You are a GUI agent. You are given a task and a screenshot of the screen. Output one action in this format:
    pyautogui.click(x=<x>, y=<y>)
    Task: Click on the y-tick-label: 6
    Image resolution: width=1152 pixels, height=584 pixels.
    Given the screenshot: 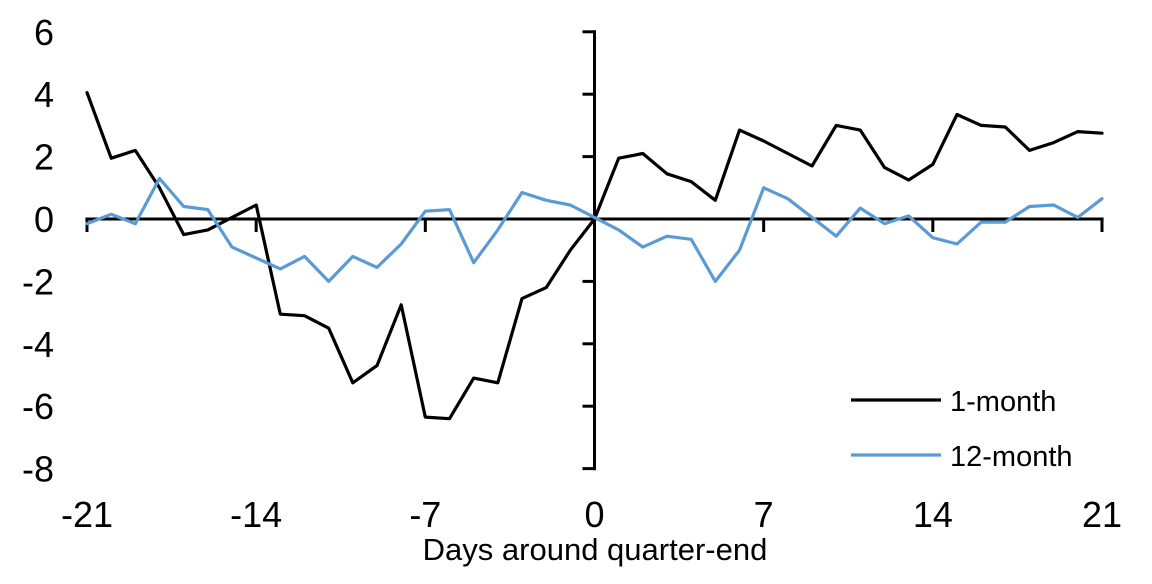 What is the action you would take?
    pyautogui.click(x=44, y=32)
    